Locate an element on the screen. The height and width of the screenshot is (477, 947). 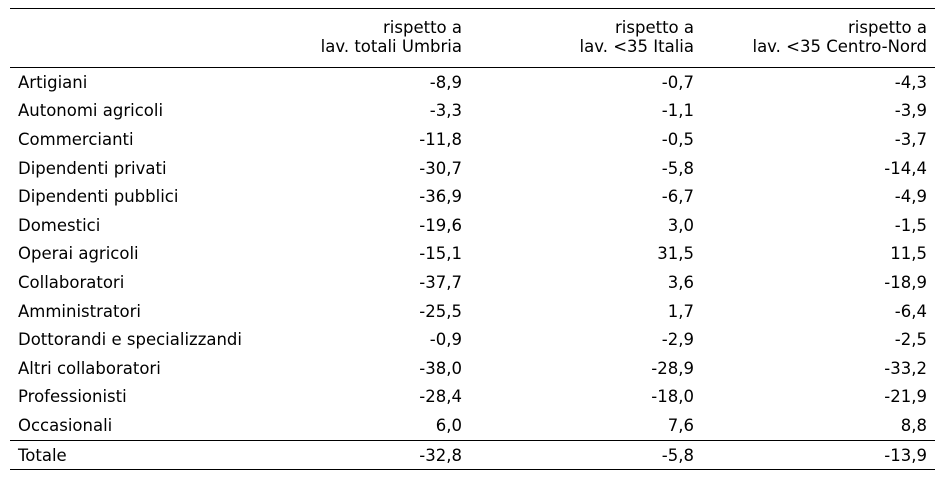
cell-value-col-1: -37,7 is located at coordinates (440, 282).